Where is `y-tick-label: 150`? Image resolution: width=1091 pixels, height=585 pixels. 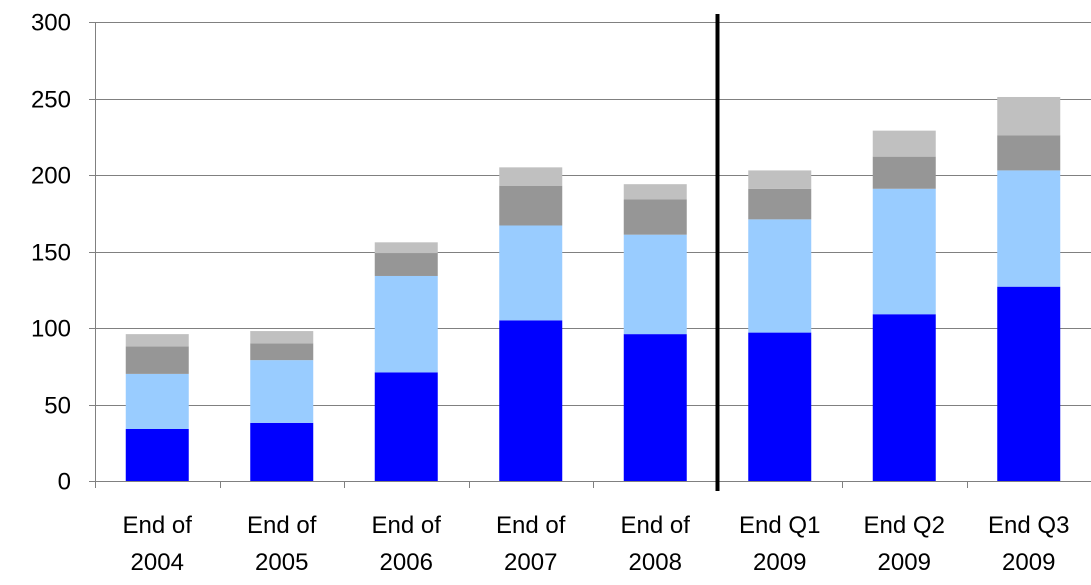
y-tick-label: 150 is located at coordinates (51, 253).